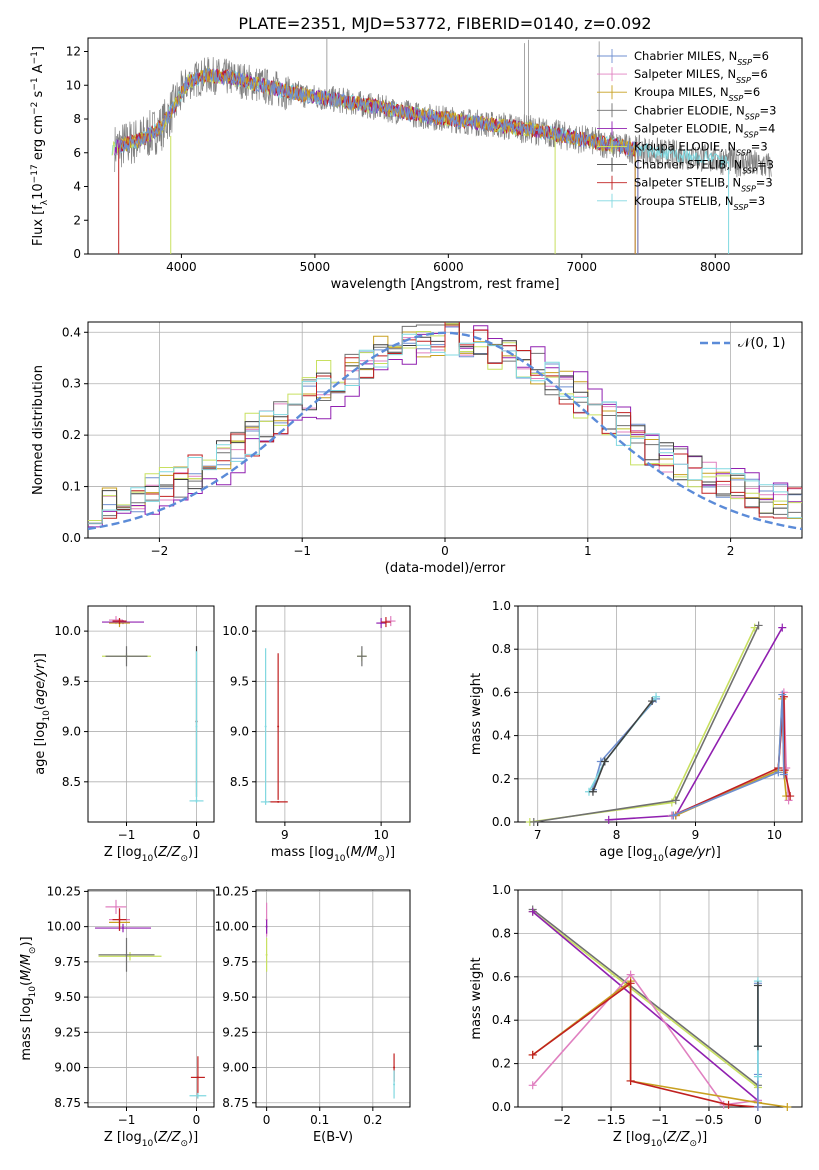 The image size is (819, 1170). I want to click on mass-age-plot-area, so click(328, 710).